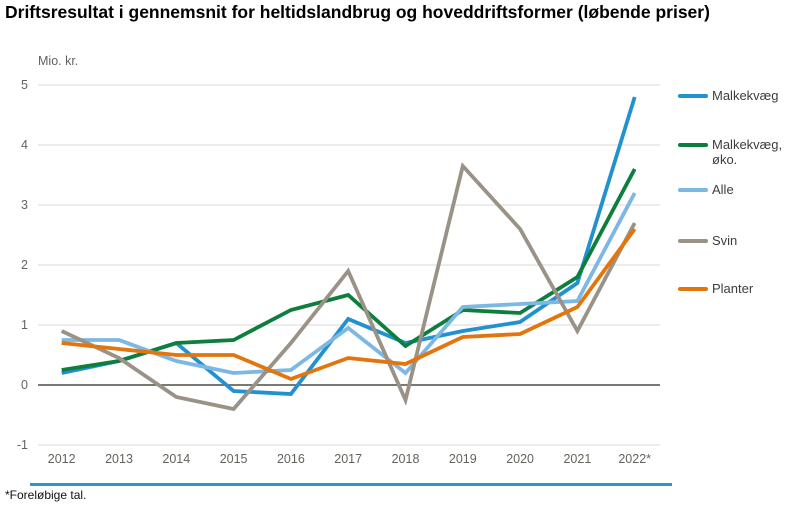 This screenshot has width=800, height=505. Describe the element at coordinates (577, 459) in the screenshot. I see `x-tick-label: 2021` at that location.